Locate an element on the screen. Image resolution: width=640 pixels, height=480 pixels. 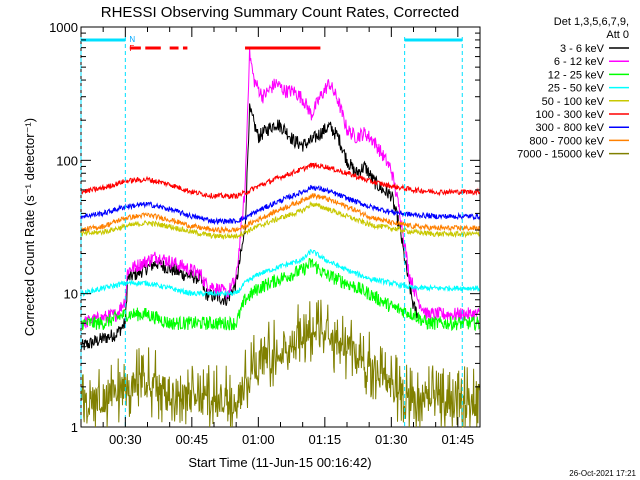
legend-entry-label: 25 - 50 keV is located at coordinates (576, 89).